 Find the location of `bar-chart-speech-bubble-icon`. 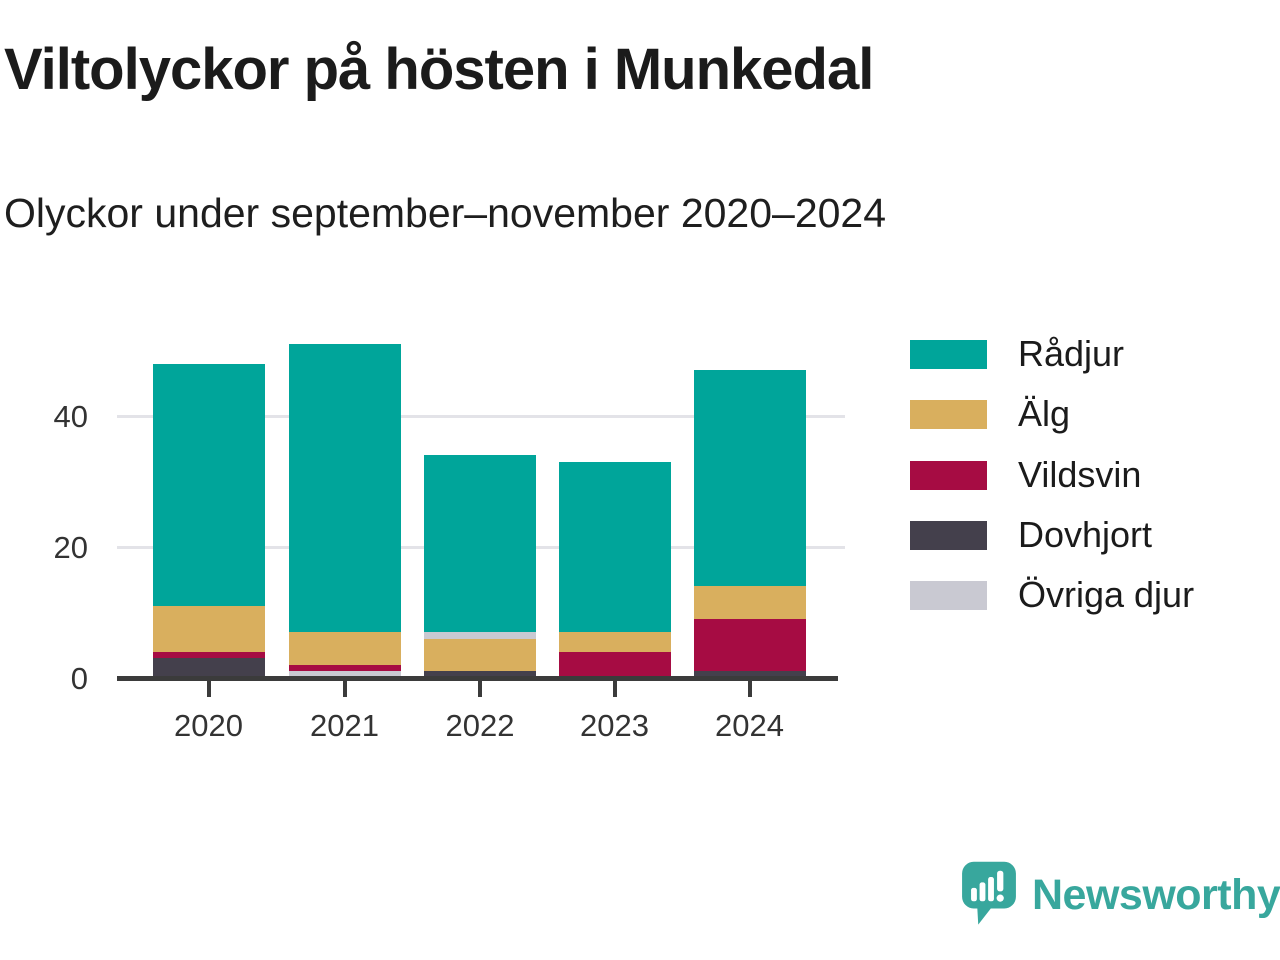

bar-chart-speech-bubble-icon is located at coordinates (989, 893).